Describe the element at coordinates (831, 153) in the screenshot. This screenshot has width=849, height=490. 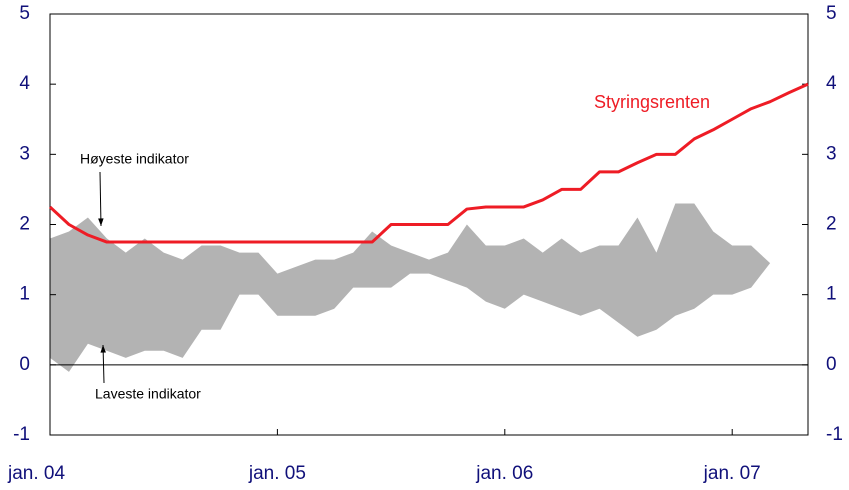
I see `y2-tick-label: 3` at that location.